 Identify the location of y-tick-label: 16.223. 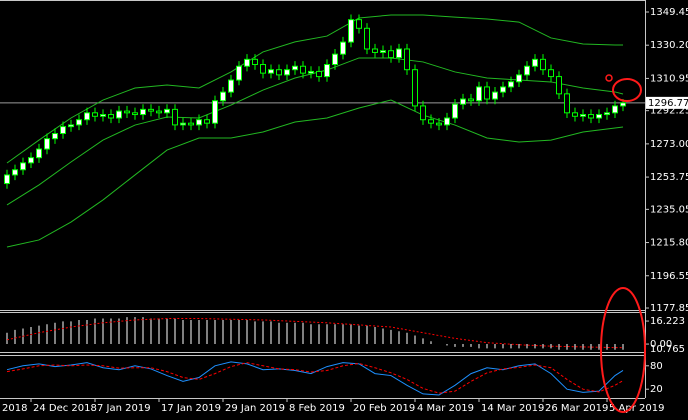
(667, 321).